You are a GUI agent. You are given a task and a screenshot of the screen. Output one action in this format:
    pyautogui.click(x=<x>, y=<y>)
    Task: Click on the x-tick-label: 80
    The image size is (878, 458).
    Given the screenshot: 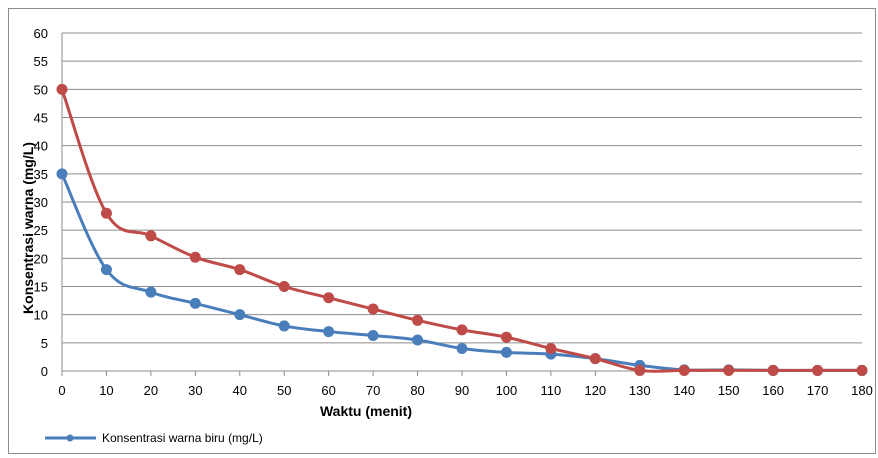 What is the action you would take?
    pyautogui.click(x=417, y=390)
    